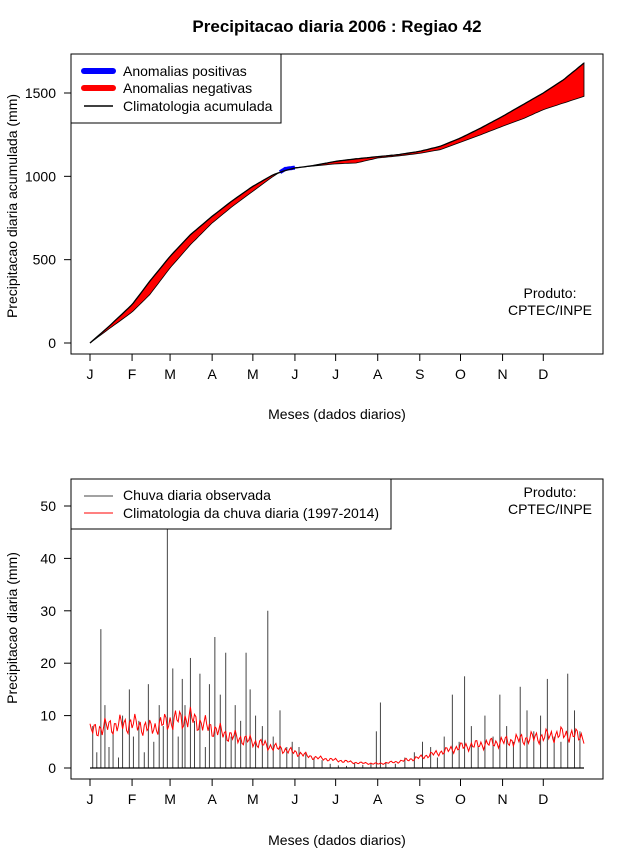  Describe the element at coordinates (337, 735) in the screenshot. I see `climatology-daily-line` at that location.